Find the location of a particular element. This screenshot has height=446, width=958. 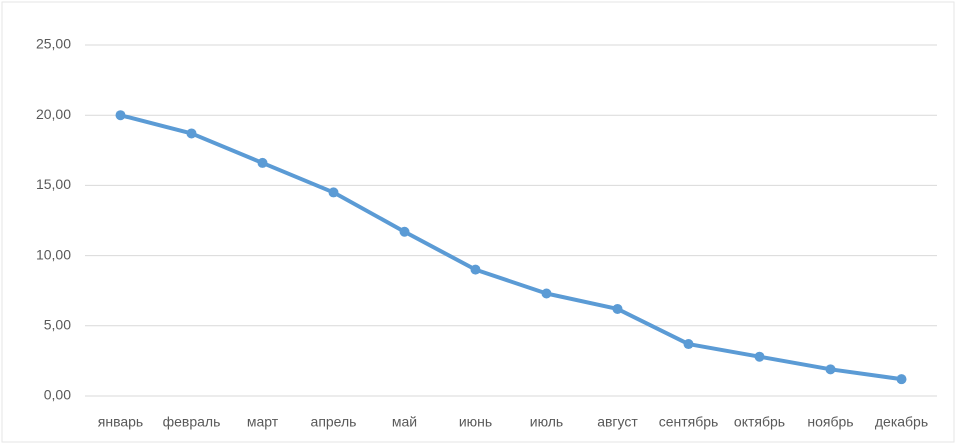

x-tick-label: январь is located at coordinates (120, 422).